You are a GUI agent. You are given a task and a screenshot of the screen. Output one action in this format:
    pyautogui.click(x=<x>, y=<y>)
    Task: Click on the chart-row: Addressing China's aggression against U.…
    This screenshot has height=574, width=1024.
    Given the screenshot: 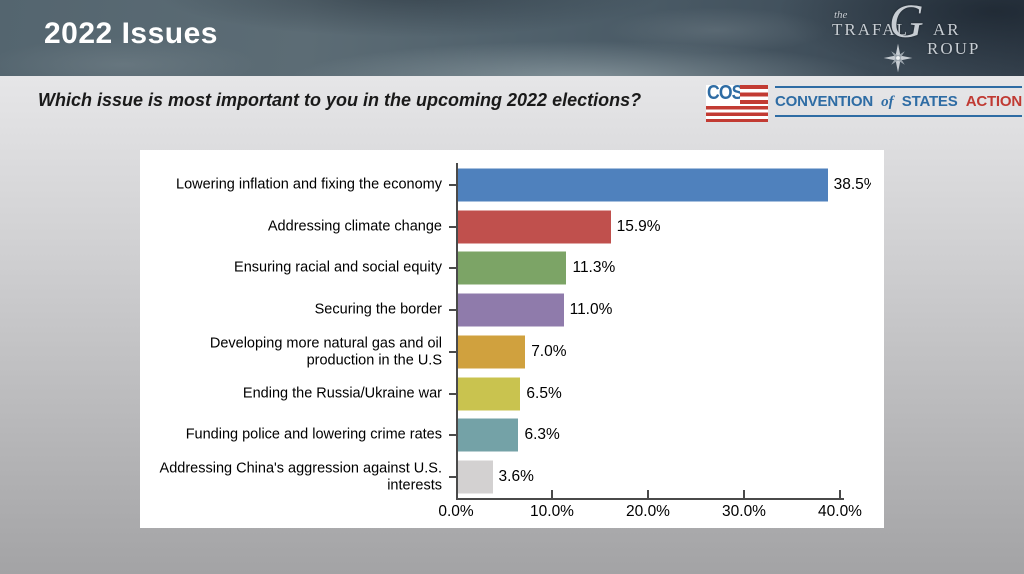 What is the action you would take?
    pyautogui.click(x=512, y=477)
    